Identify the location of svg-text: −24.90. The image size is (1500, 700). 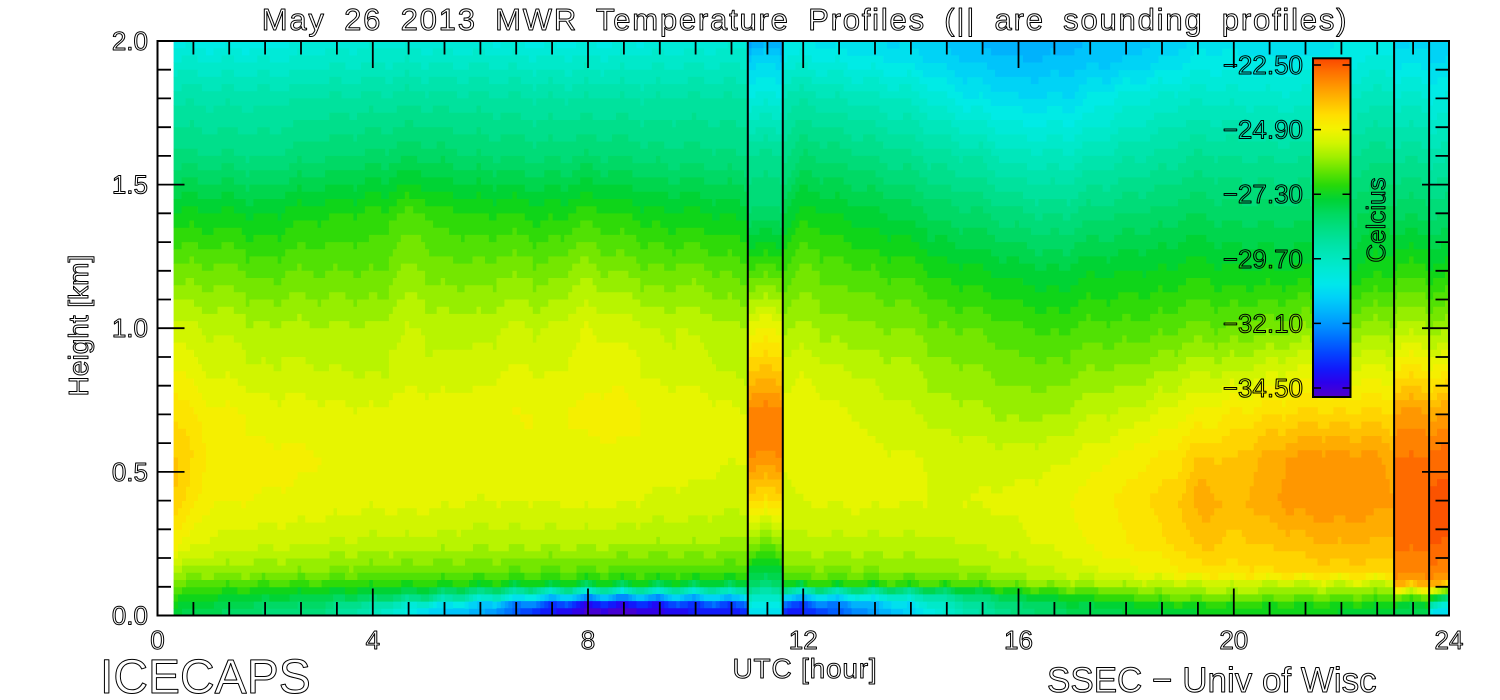
(1263, 130).